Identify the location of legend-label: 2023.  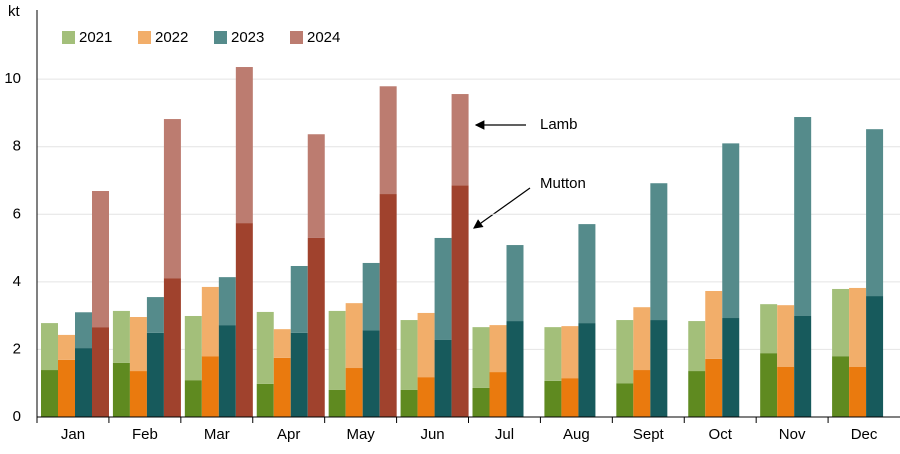
(247, 37).